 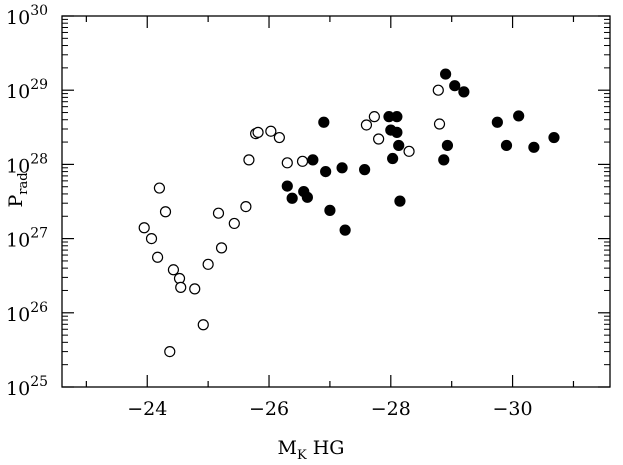 What do you see at coordinates (147, 409) in the screenshot?
I see `x-tick-label: −24` at bounding box center [147, 409].